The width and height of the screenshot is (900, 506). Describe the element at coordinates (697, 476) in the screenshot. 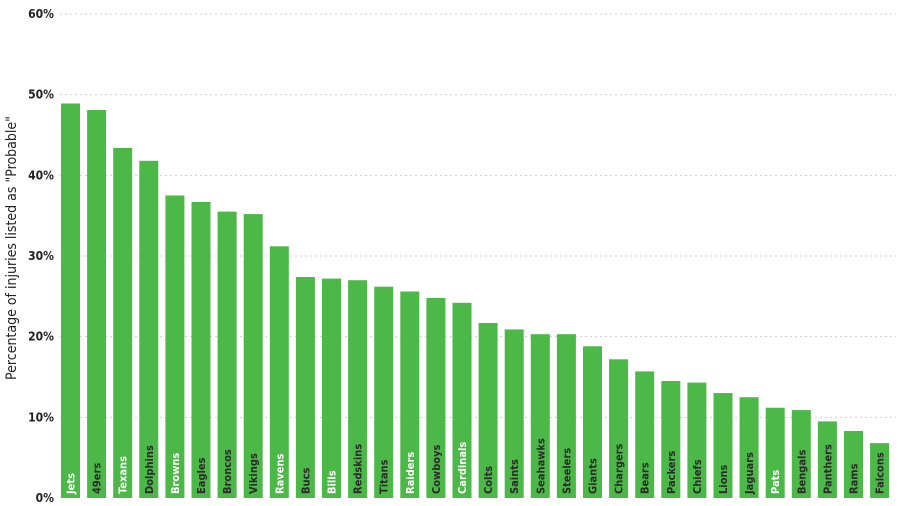

I see `bar-label-chiefs: Chiefs` at that location.